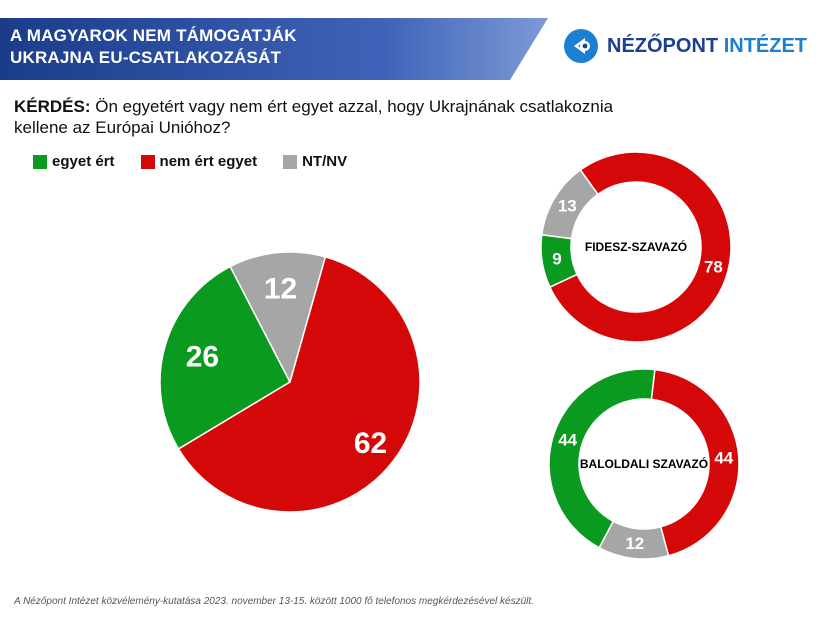  I want to click on legend: egyet ért nem ért egyet NT/NV, so click(203, 161).